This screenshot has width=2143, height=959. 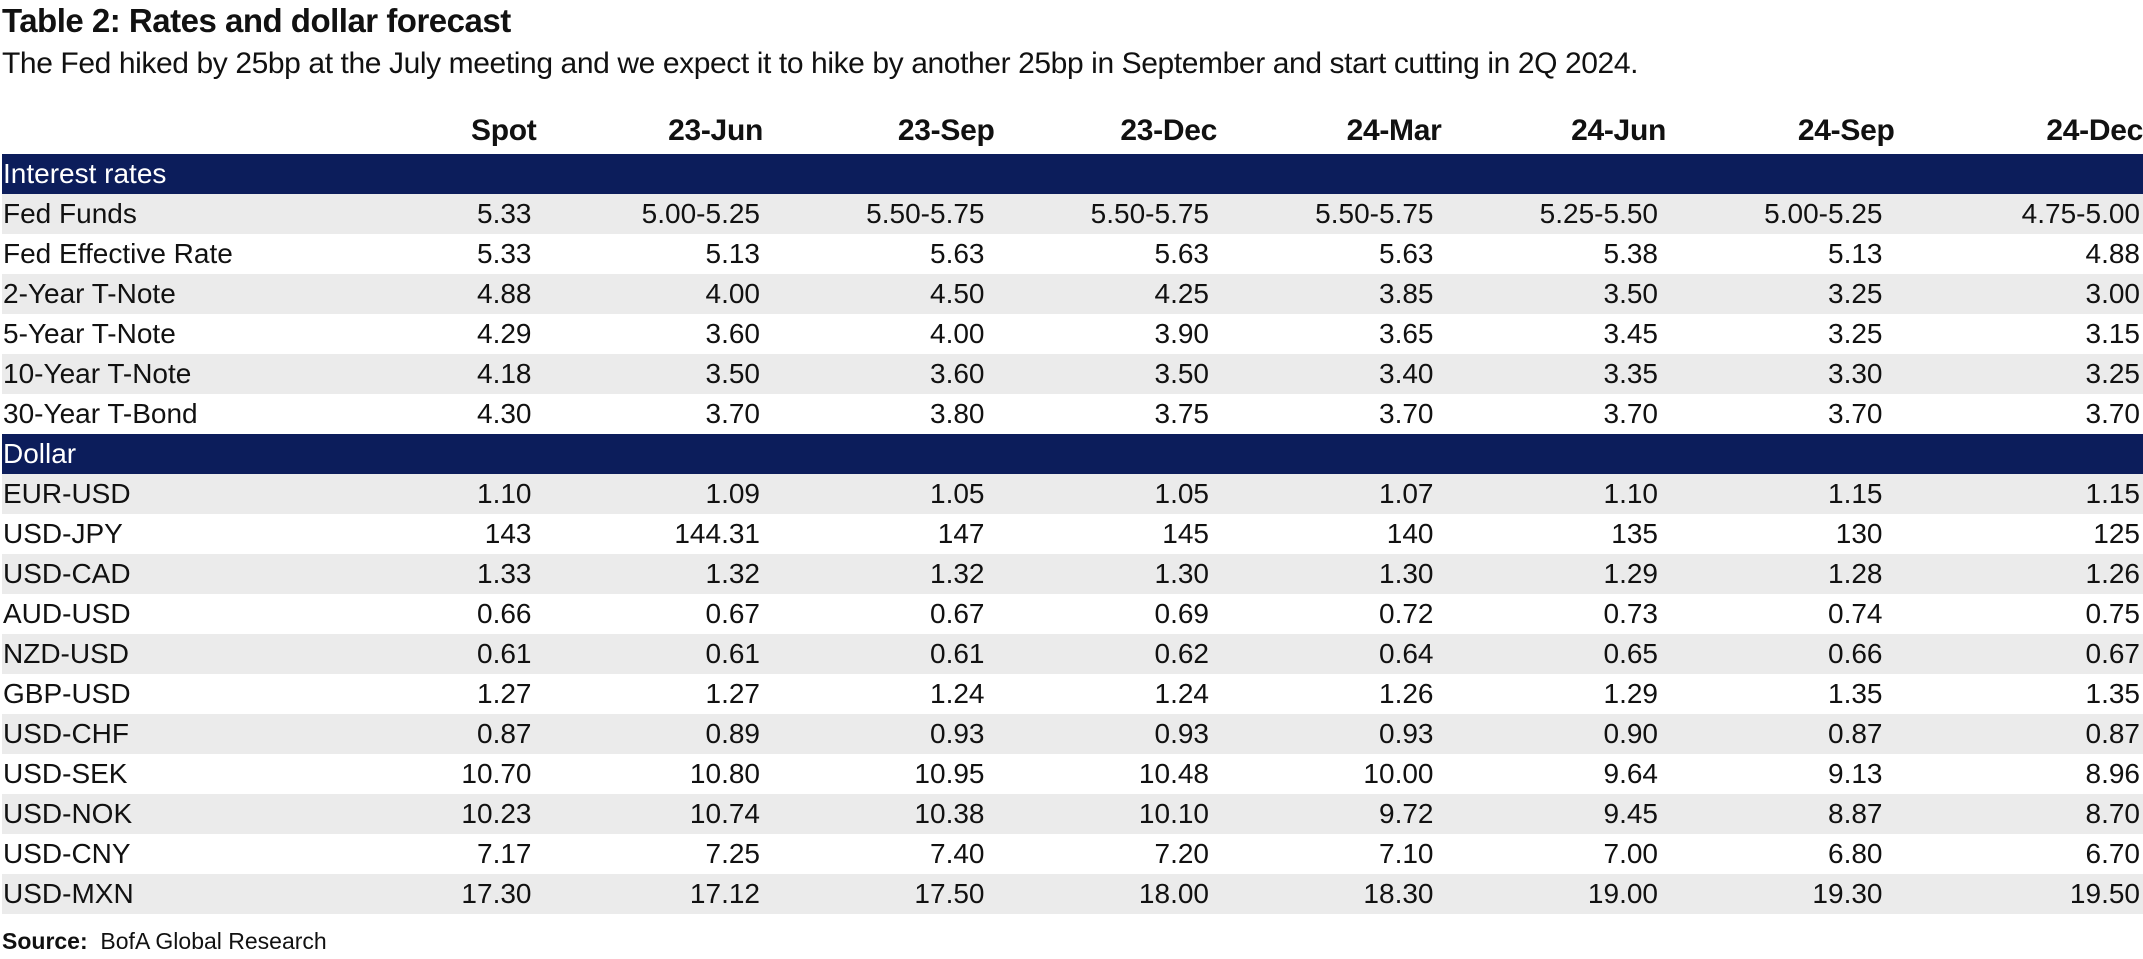 I want to click on source-text: BofA Global Research, so click(x=213, y=941).